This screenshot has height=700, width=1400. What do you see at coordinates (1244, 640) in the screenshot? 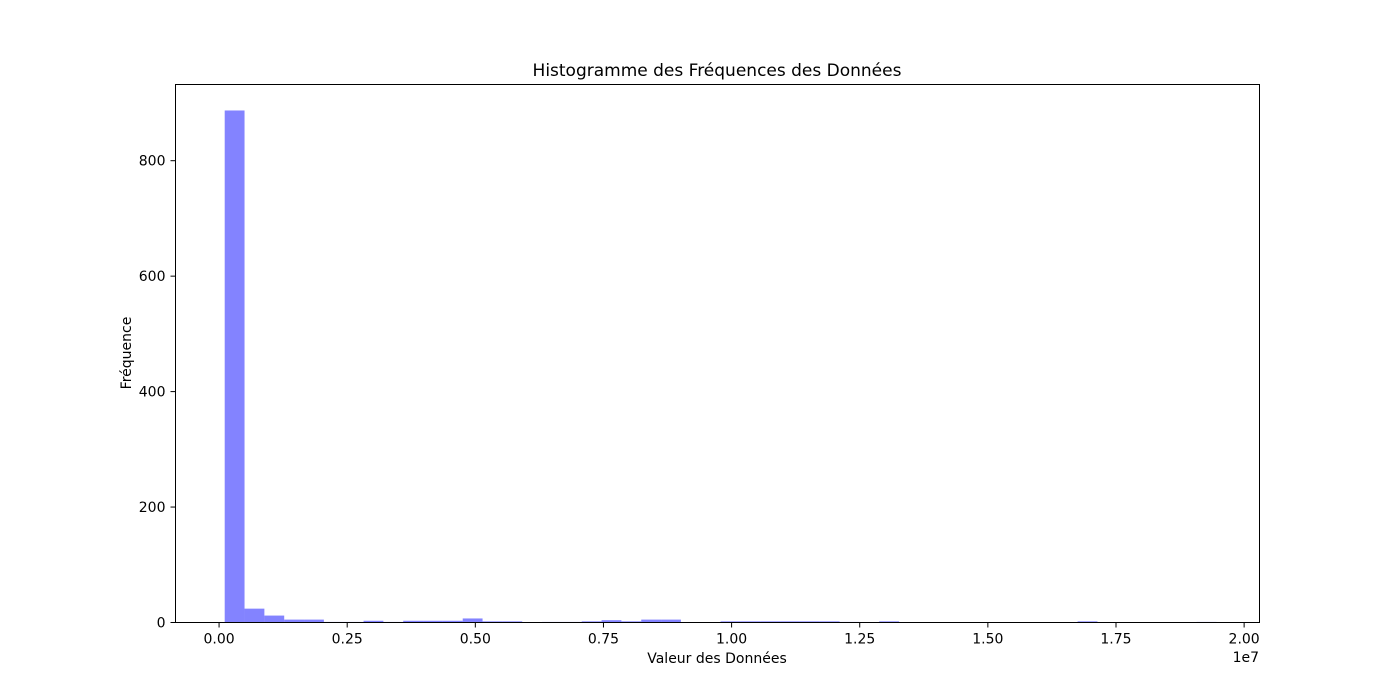
I see `x-tick-label: 2.00` at bounding box center [1244, 640].